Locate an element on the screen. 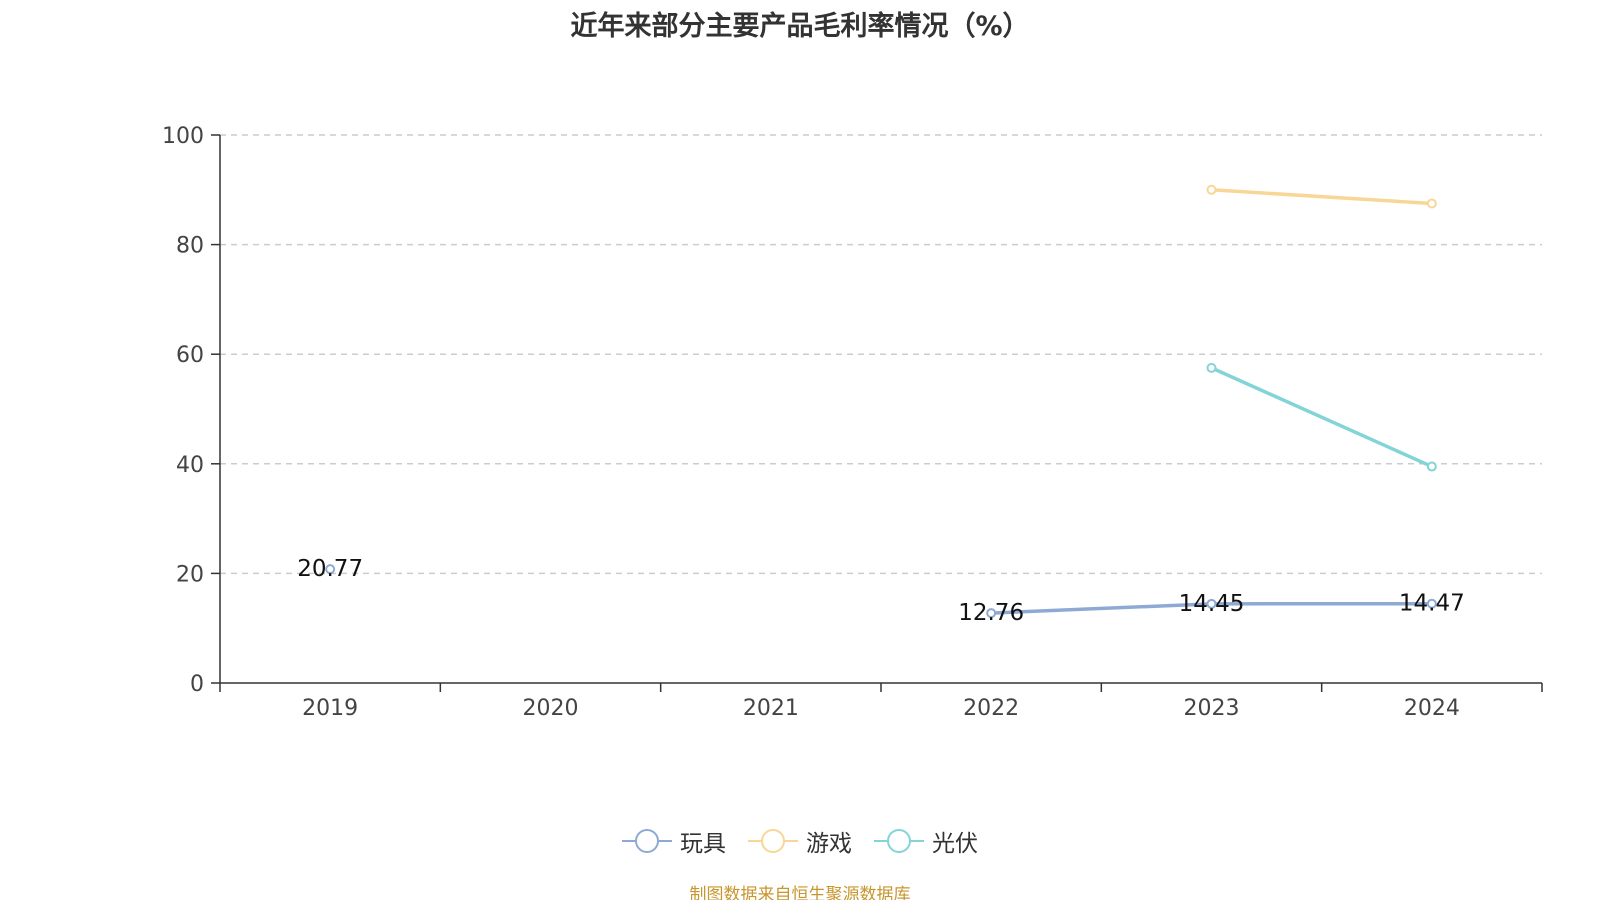  x-tick-label-2022: 2022 is located at coordinates (991, 708).